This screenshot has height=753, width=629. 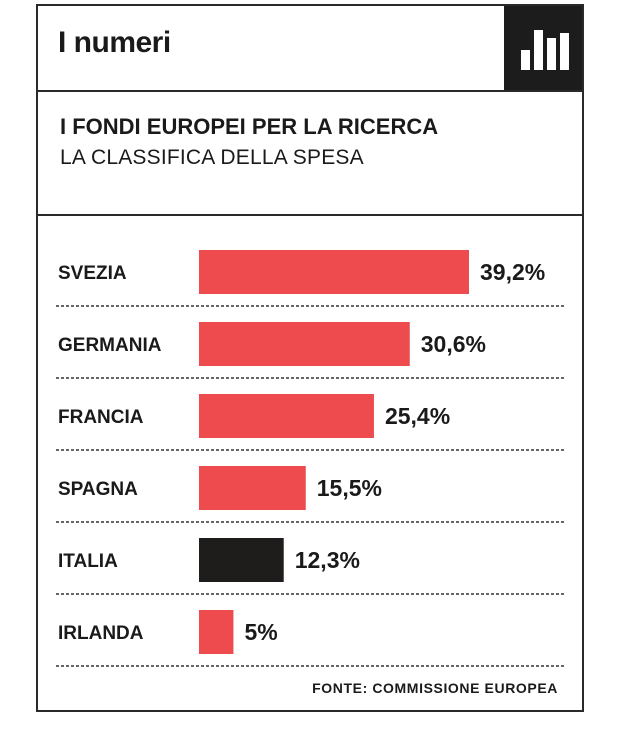 What do you see at coordinates (260, 632) in the screenshot?
I see `value-label: 5%` at bounding box center [260, 632].